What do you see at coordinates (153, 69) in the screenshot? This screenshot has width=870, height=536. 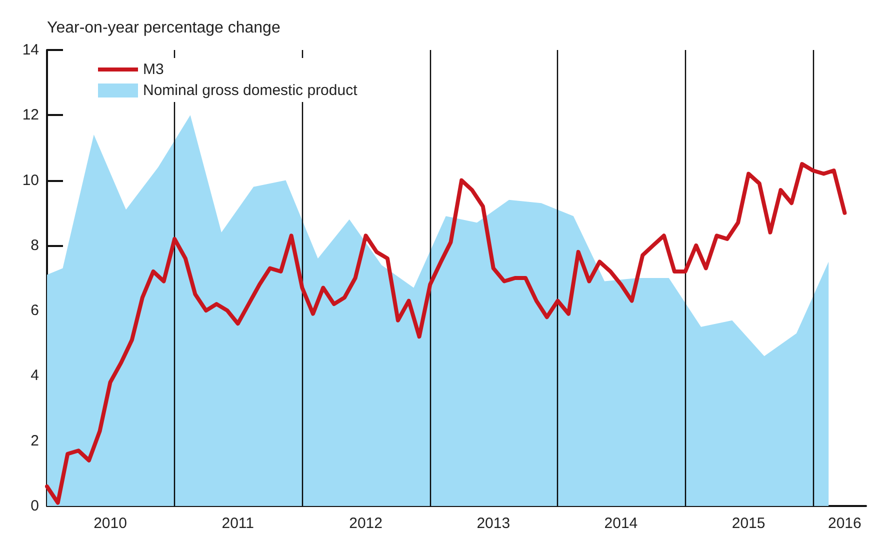 I see `legend-label: M3` at bounding box center [153, 69].